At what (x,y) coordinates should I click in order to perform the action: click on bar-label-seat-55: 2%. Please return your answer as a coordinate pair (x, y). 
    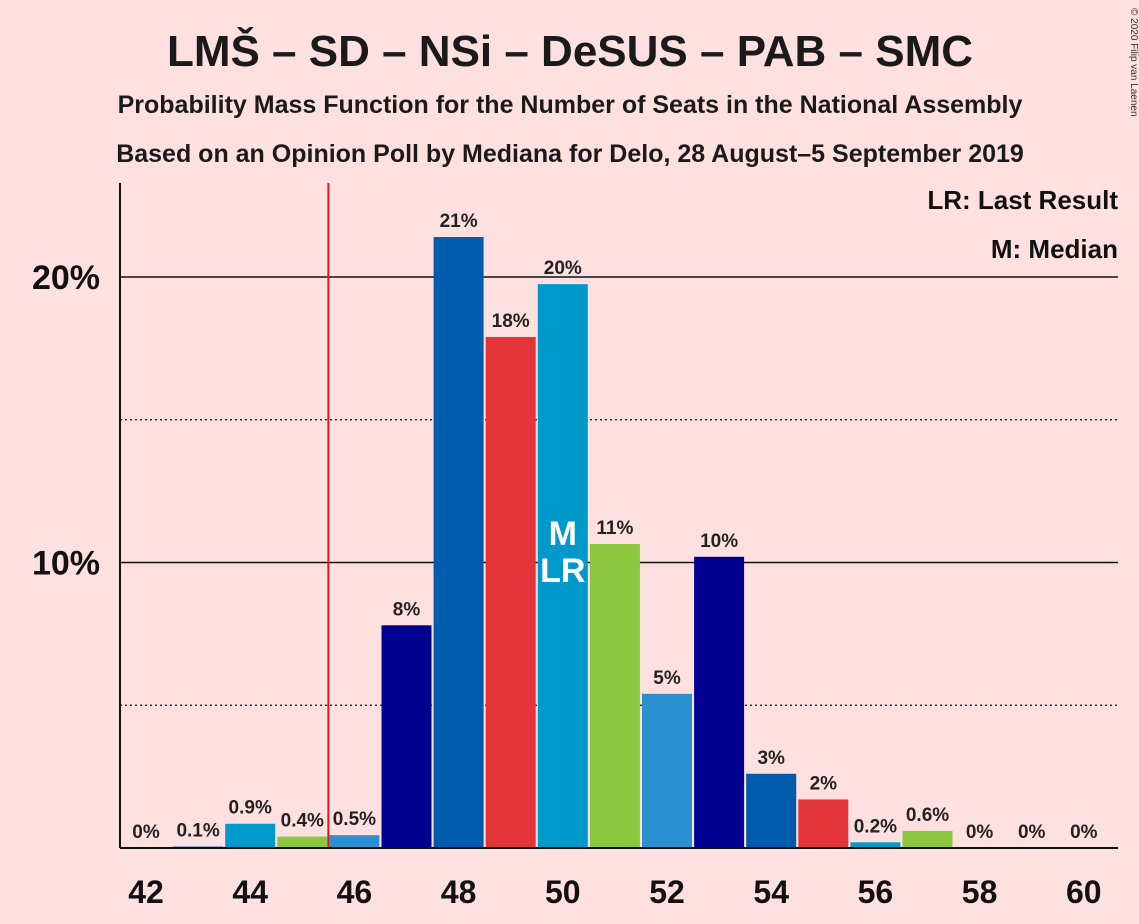
    Looking at the image, I should click on (824, 783).